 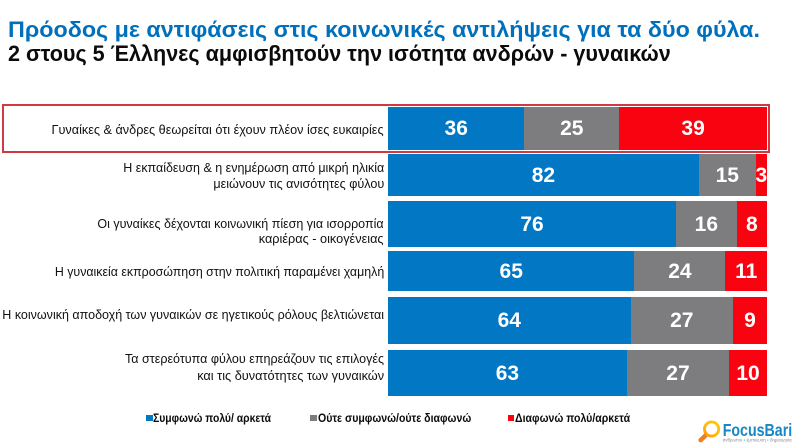 What do you see at coordinates (758, 440) in the screenshot?
I see `svg-text:άνθρωποι ▪ έμπνευση ▪ δημιουργ: άνθρωποι ▪ έμπνευση ▪ δημιουργία` at bounding box center [758, 440].